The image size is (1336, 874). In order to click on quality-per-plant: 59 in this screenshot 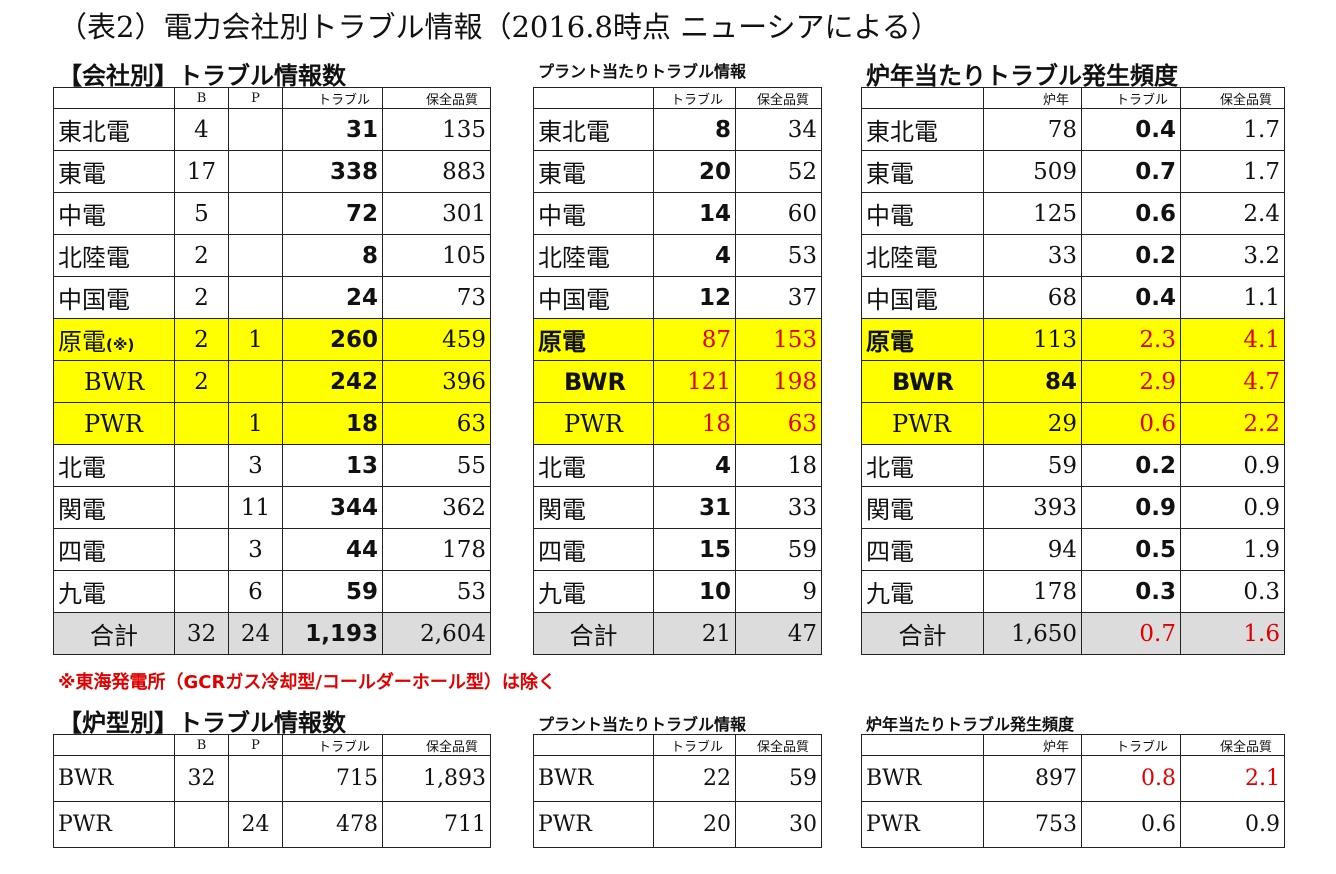, I will do `click(778, 778)`.